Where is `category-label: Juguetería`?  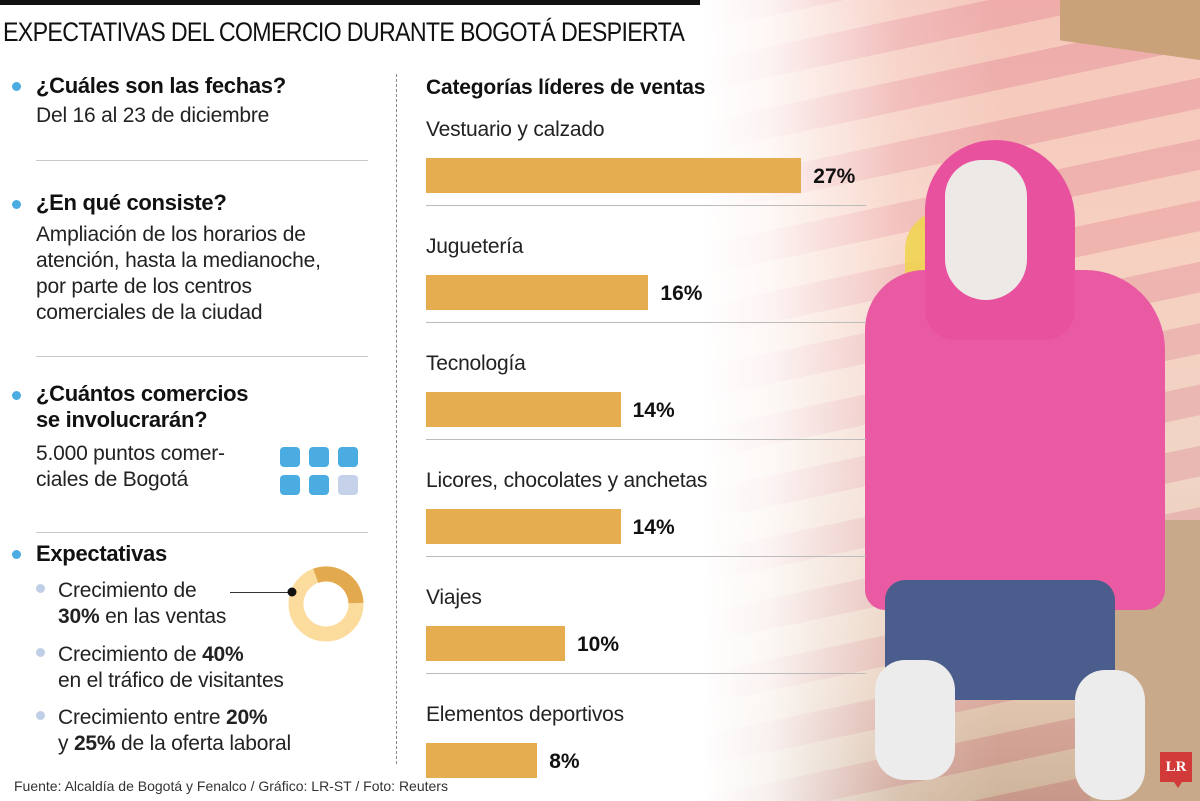 category-label: Juguetería is located at coordinates (475, 246).